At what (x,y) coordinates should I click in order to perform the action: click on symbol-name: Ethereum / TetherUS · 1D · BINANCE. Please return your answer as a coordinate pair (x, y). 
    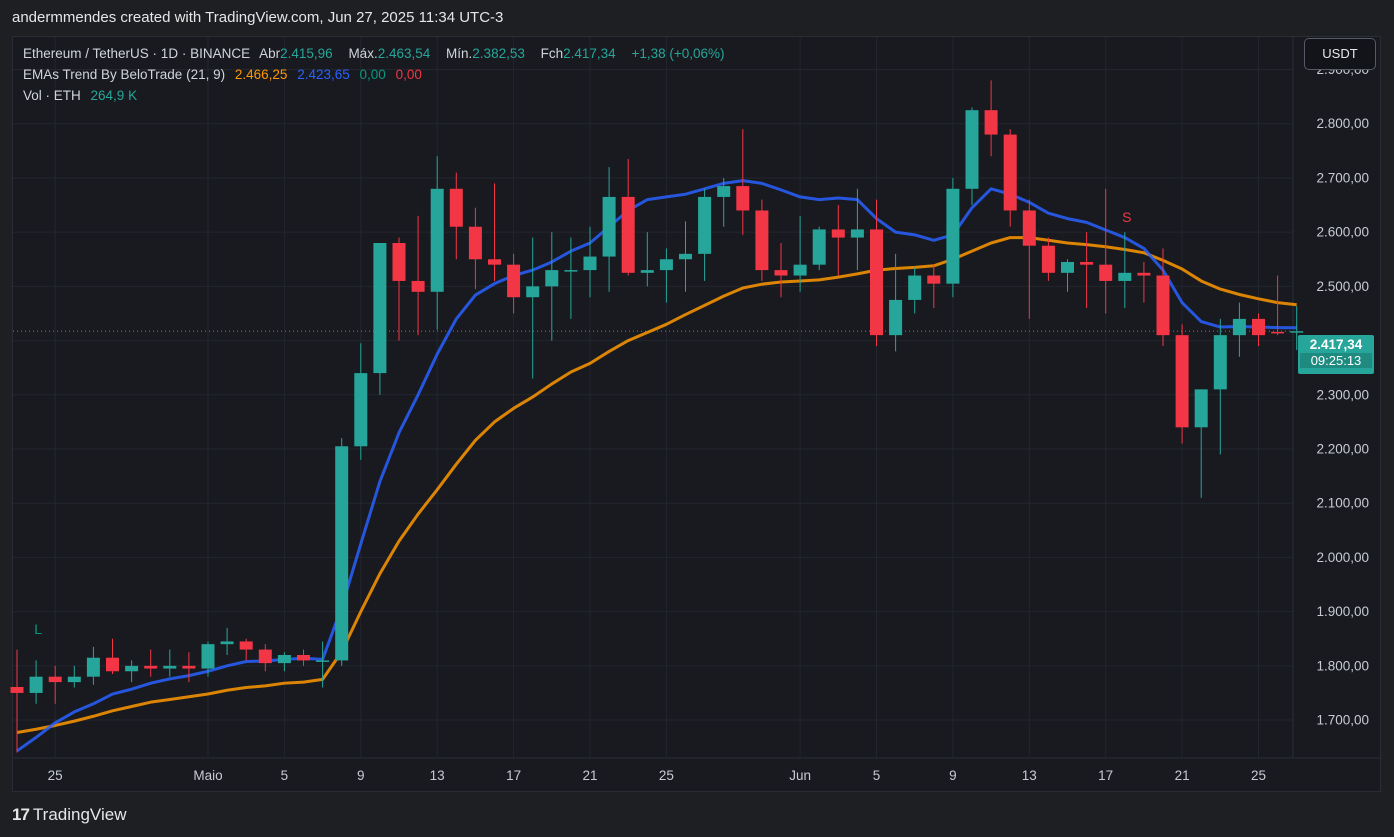
    Looking at the image, I should click on (137, 53).